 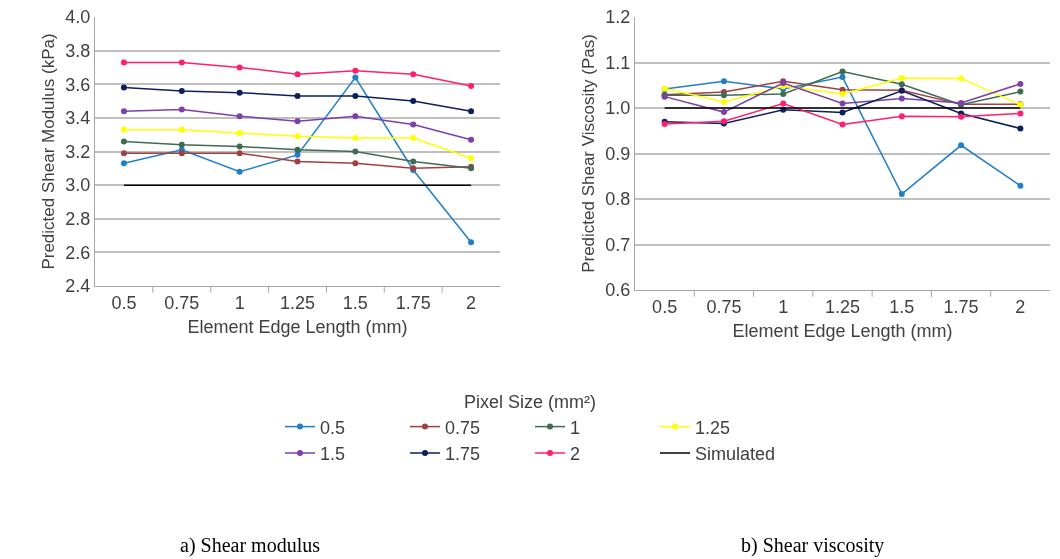 I want to click on legend-label: 1.75, so click(x=463, y=454).